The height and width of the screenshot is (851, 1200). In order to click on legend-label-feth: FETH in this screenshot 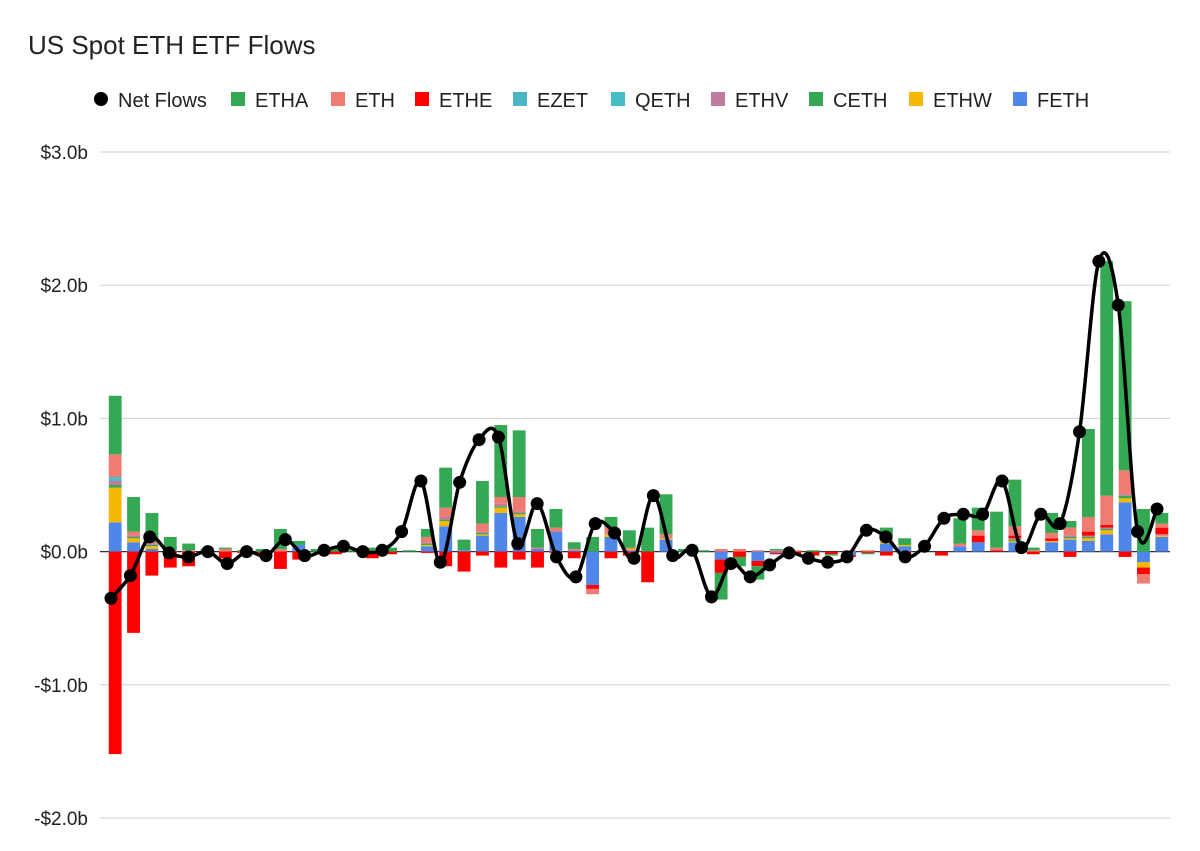, I will do `click(1063, 101)`.